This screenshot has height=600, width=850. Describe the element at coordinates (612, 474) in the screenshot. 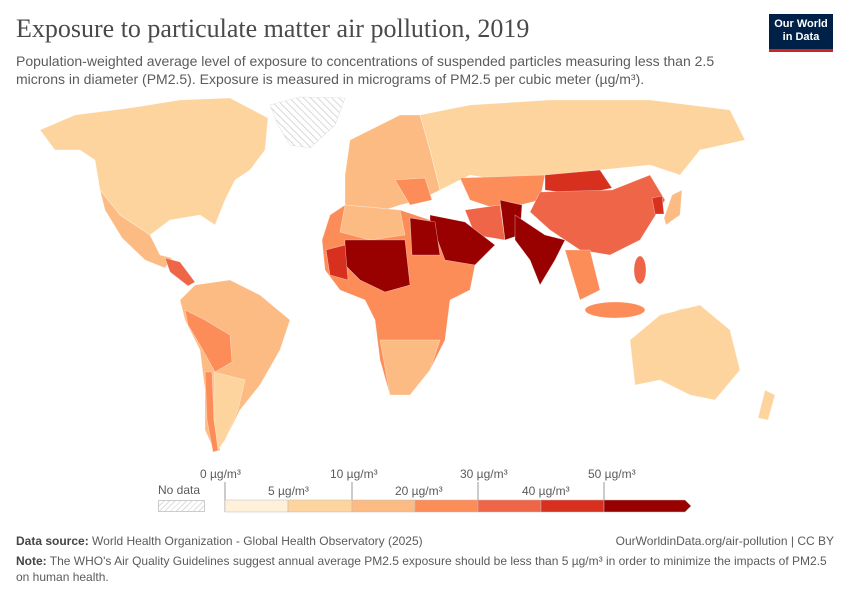

I see `legend-tick-50: 50 µg/m³` at that location.